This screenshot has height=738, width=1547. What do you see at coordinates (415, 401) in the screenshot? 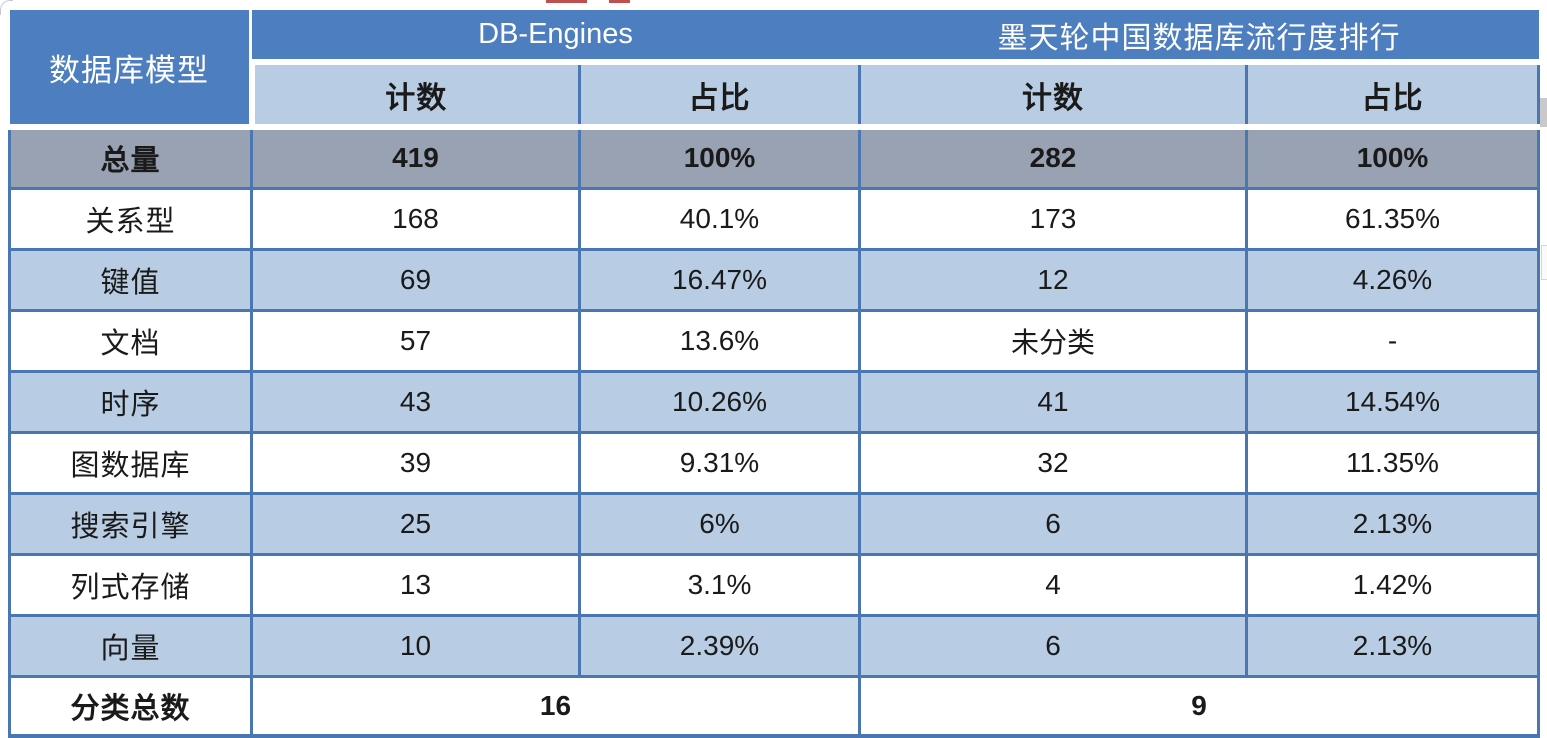
I see `db-count-cell: 43` at bounding box center [415, 401].